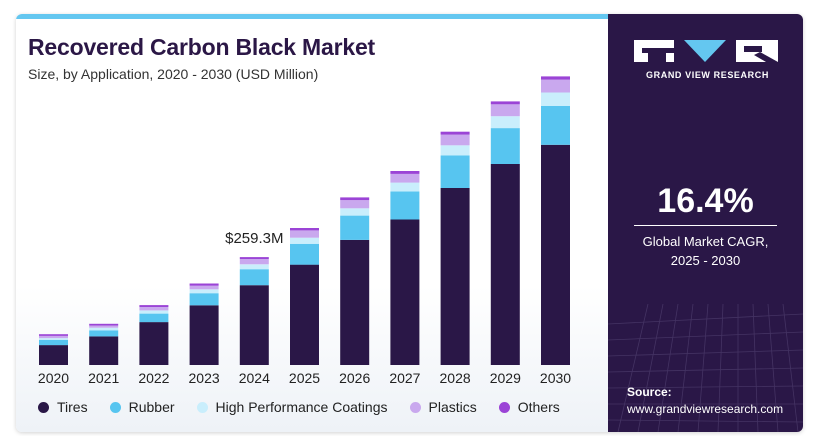 This screenshot has width=823, height=436. What do you see at coordinates (254, 262) in the screenshot?
I see `bar-segment-plastics-2024` at bounding box center [254, 262].